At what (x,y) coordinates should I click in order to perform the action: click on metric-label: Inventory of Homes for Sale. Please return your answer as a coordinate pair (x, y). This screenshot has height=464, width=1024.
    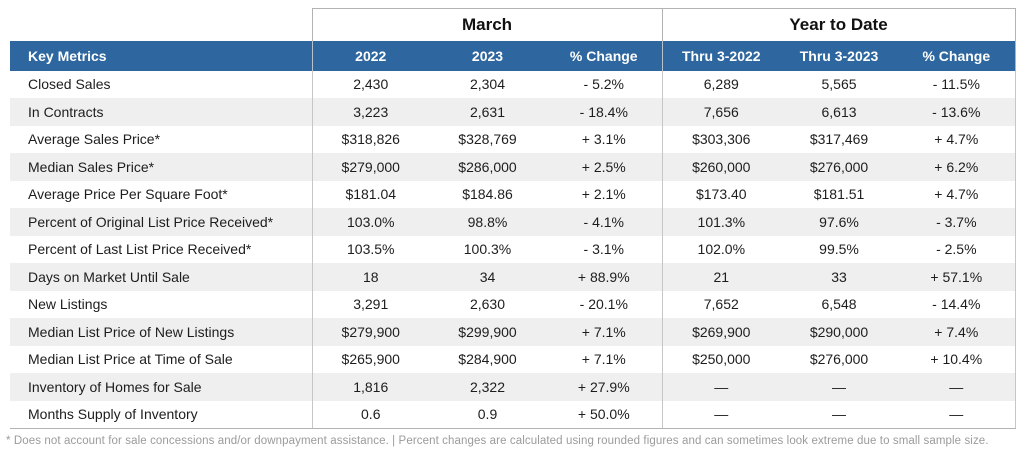
    Looking at the image, I should click on (115, 386).